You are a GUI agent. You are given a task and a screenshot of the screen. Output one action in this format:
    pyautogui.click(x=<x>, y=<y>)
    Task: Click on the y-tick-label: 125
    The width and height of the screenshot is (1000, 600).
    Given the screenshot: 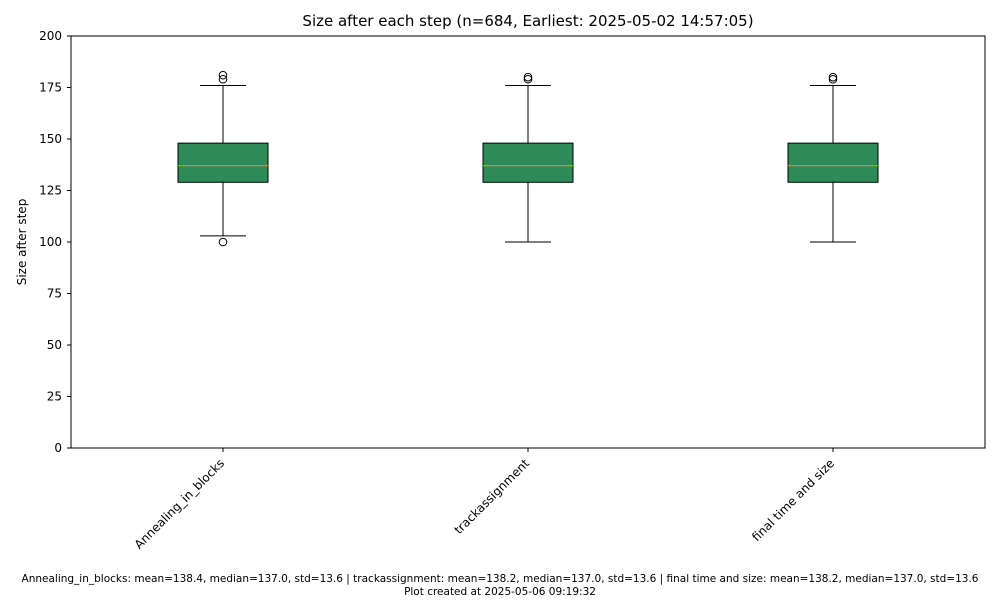 What is the action you would take?
    pyautogui.click(x=50, y=191)
    